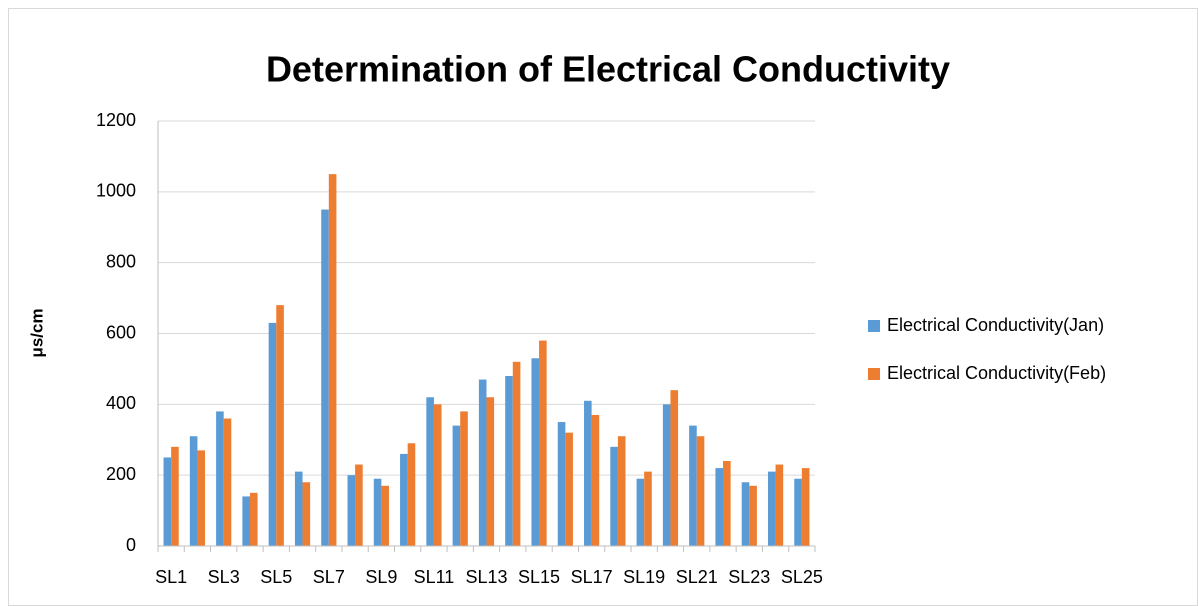  Describe the element at coordinates (36, 332) in the screenshot. I see `y-axis-label: μs/cm` at that location.